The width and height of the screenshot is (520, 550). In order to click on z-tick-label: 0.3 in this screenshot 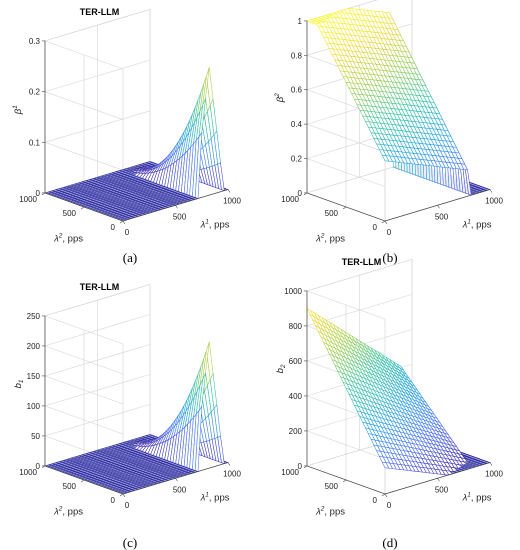, I will do `click(35, 41)`.